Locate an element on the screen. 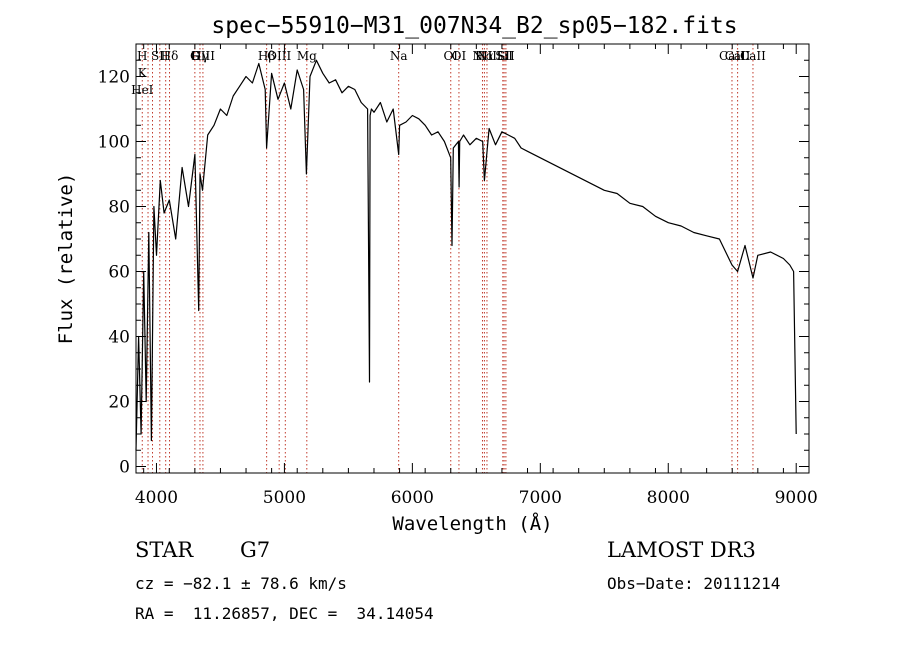 The height and width of the screenshot is (649, 900). marker-label-4300-0: G is located at coordinates (195, 56).